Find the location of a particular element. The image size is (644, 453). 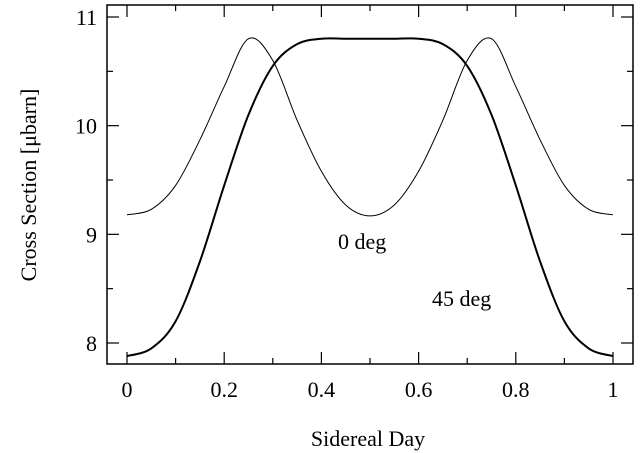

series-label-0-deg: 0 deg is located at coordinates (362, 241).